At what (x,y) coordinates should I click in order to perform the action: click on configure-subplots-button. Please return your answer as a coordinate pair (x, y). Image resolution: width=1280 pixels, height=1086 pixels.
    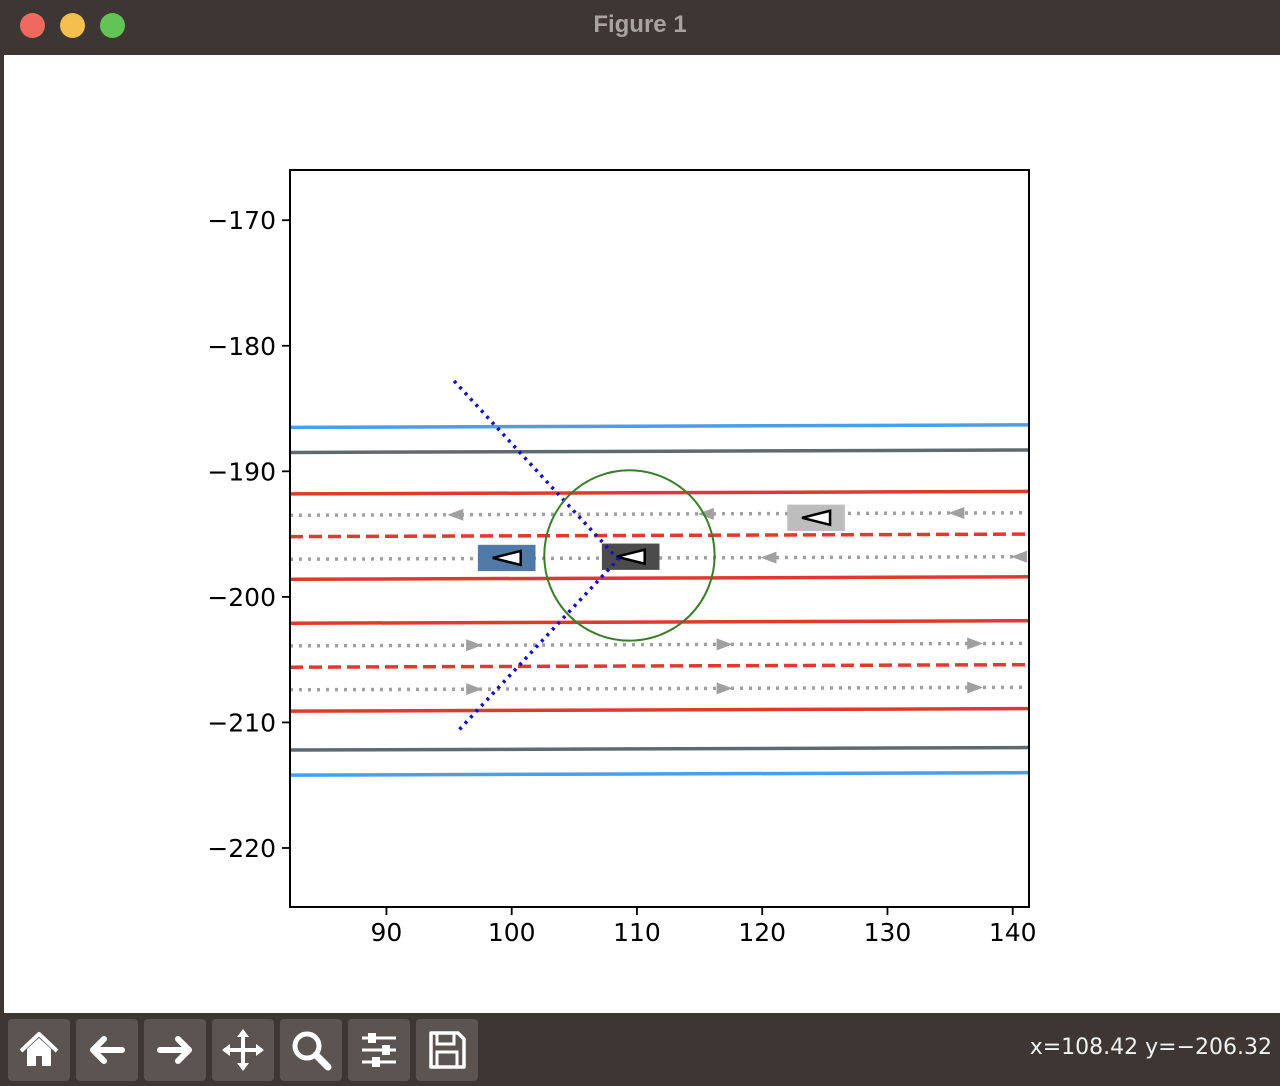
    Looking at the image, I should click on (379, 1050).